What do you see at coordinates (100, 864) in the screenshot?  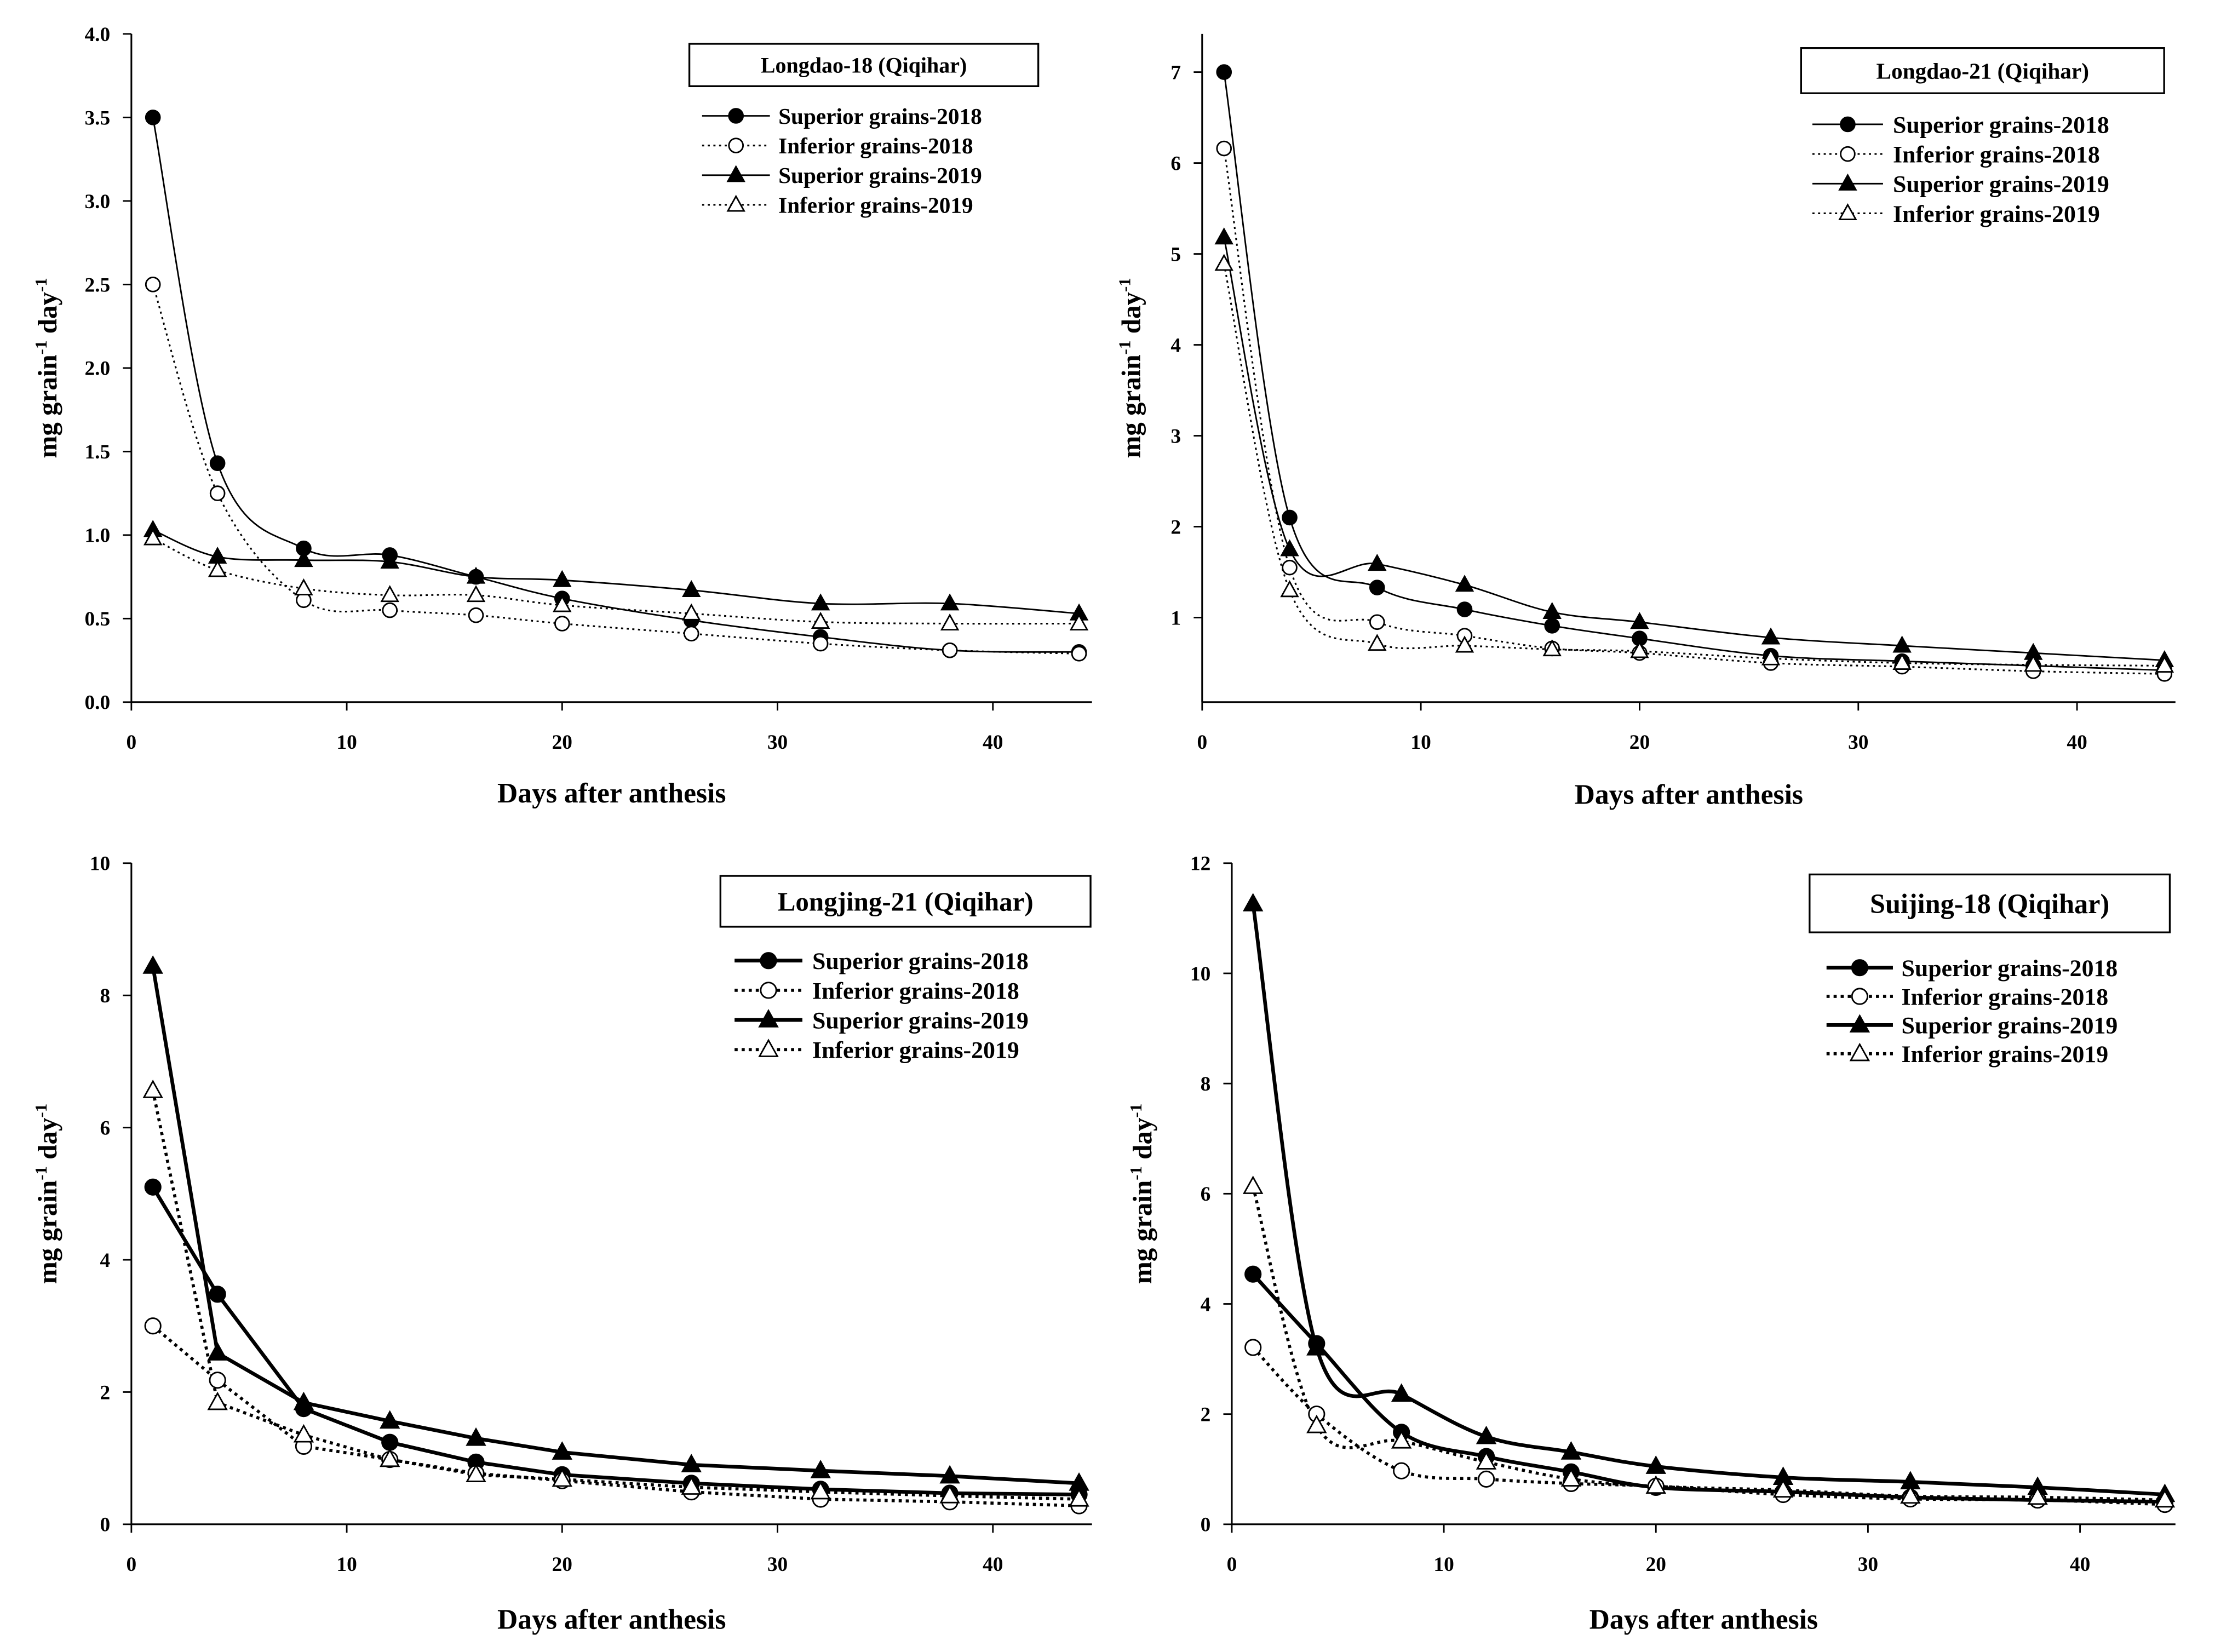 I see `y-tick-label: 10` at bounding box center [100, 864].